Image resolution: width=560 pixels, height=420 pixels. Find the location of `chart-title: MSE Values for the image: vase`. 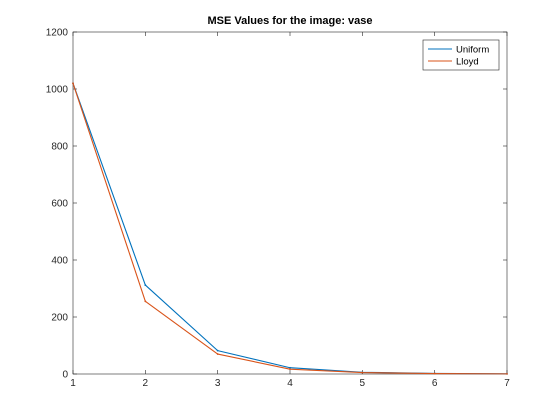

chart-title: MSE Values for the image: vase is located at coordinates (289, 21).